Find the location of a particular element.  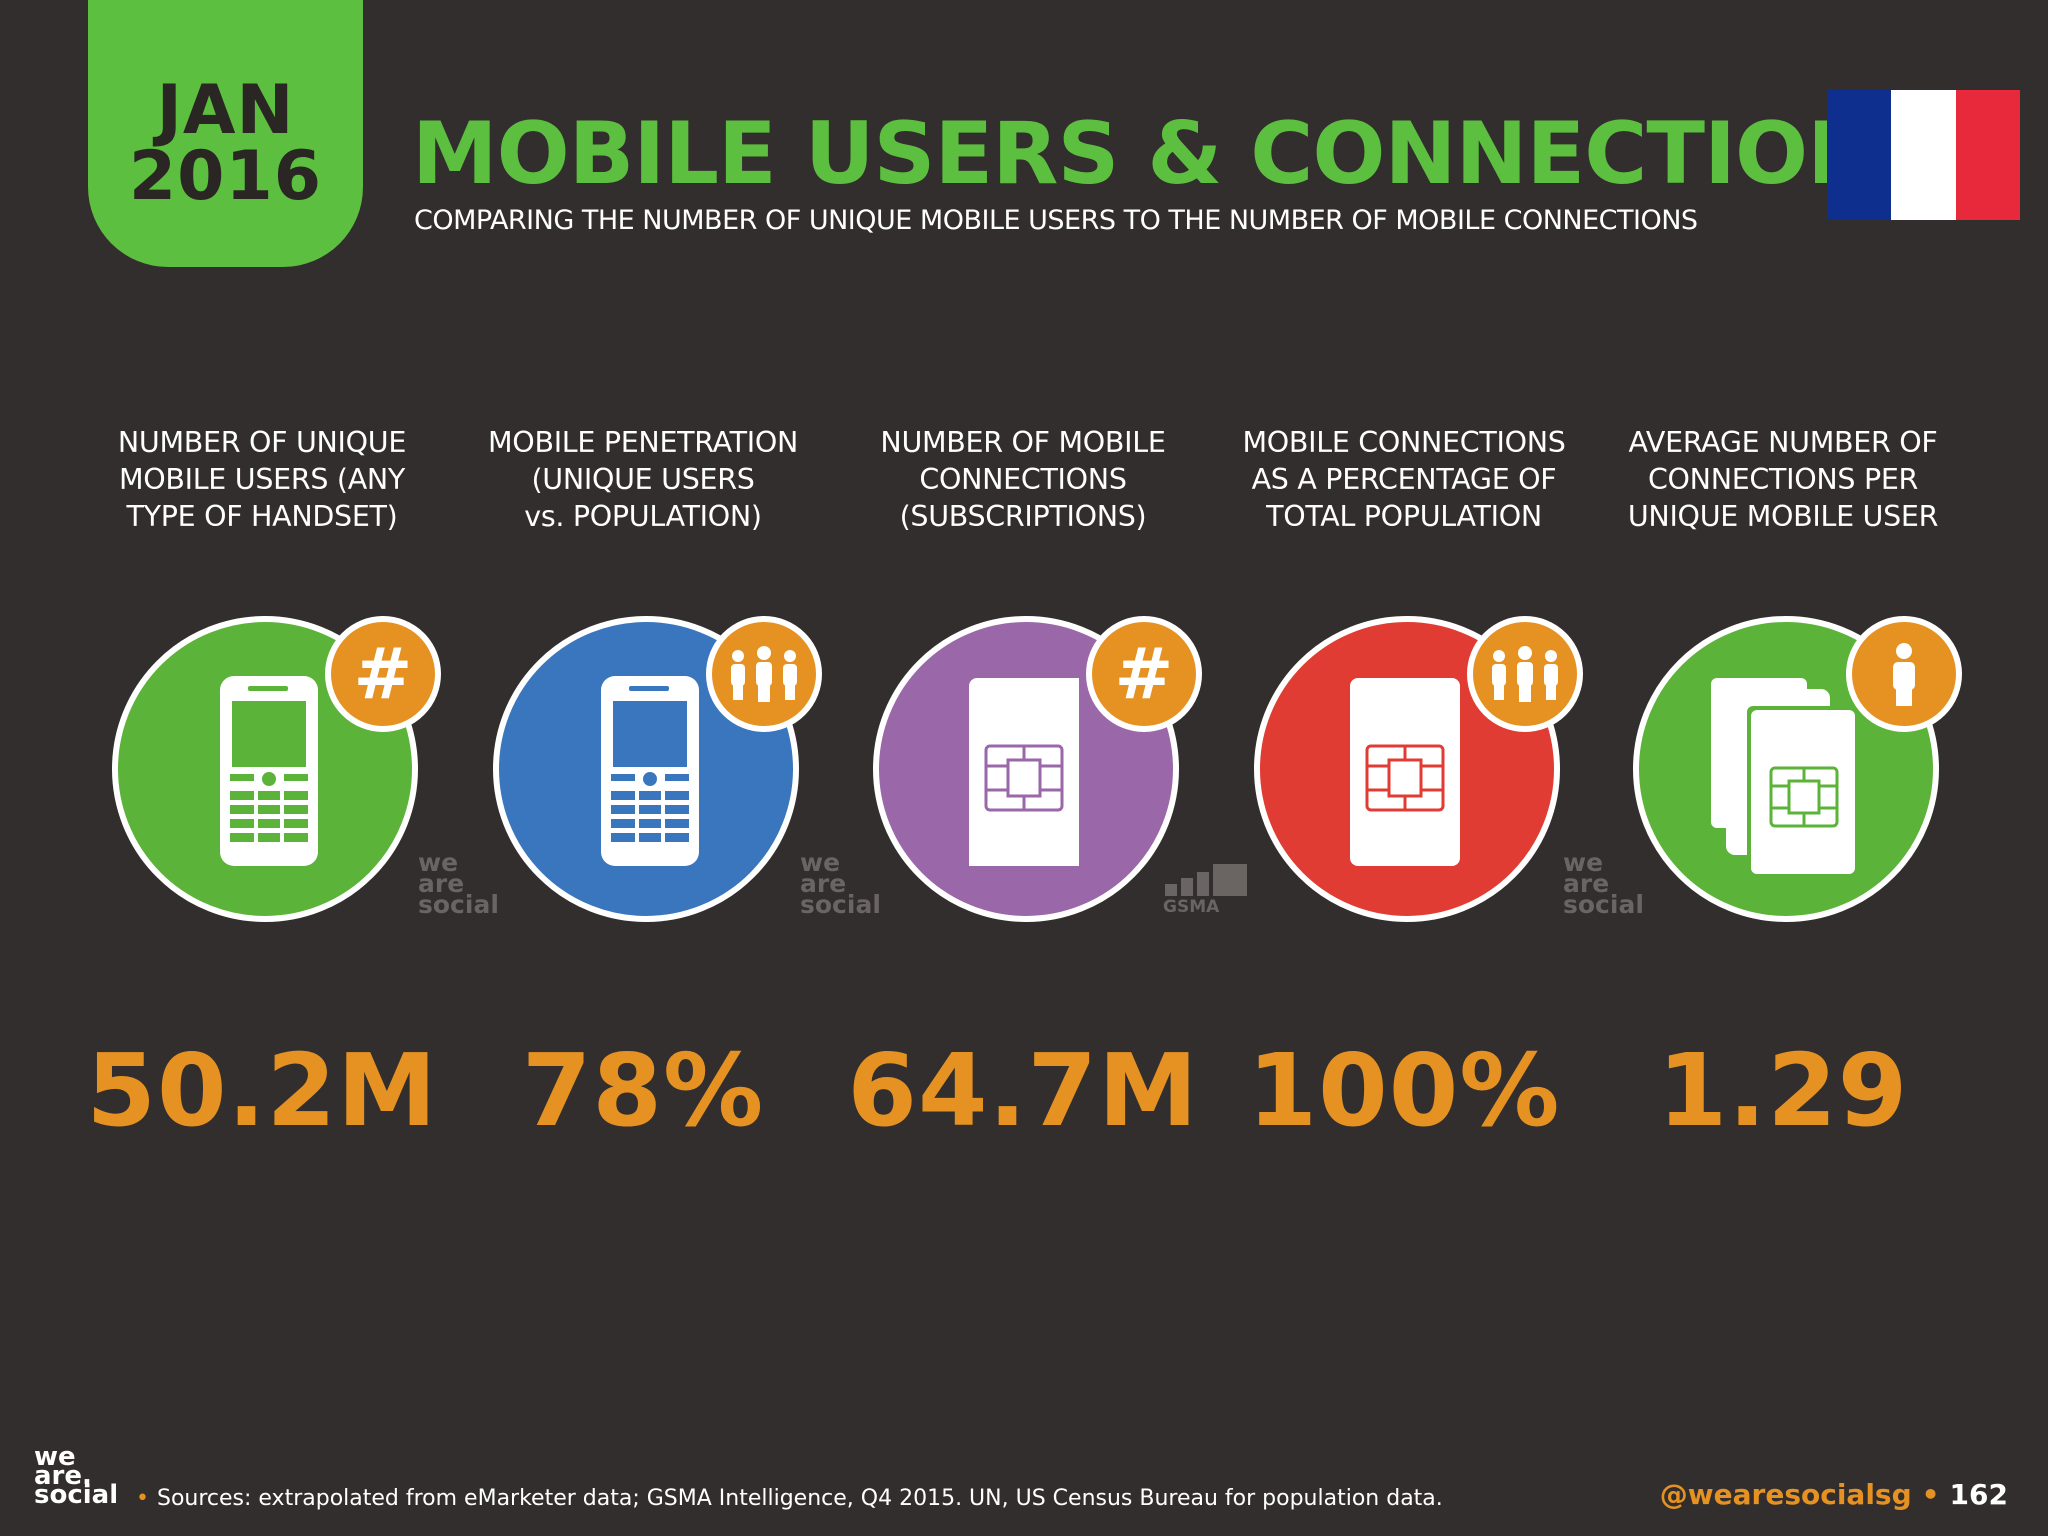

footer-handle: @wearesocialsg • 162 is located at coordinates (1833, 1494).